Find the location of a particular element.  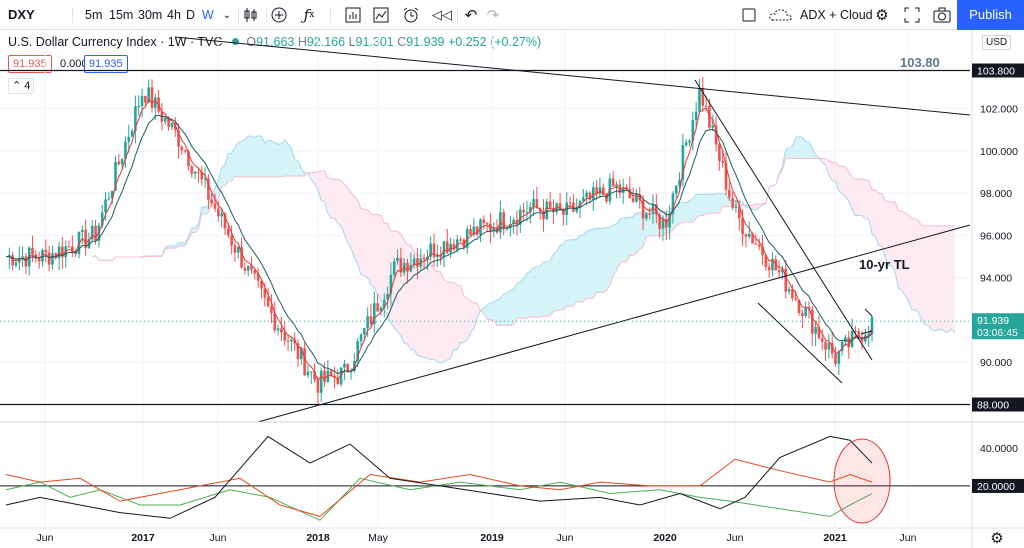

legend-collapse-button: ⌃ 4 is located at coordinates (21, 86).